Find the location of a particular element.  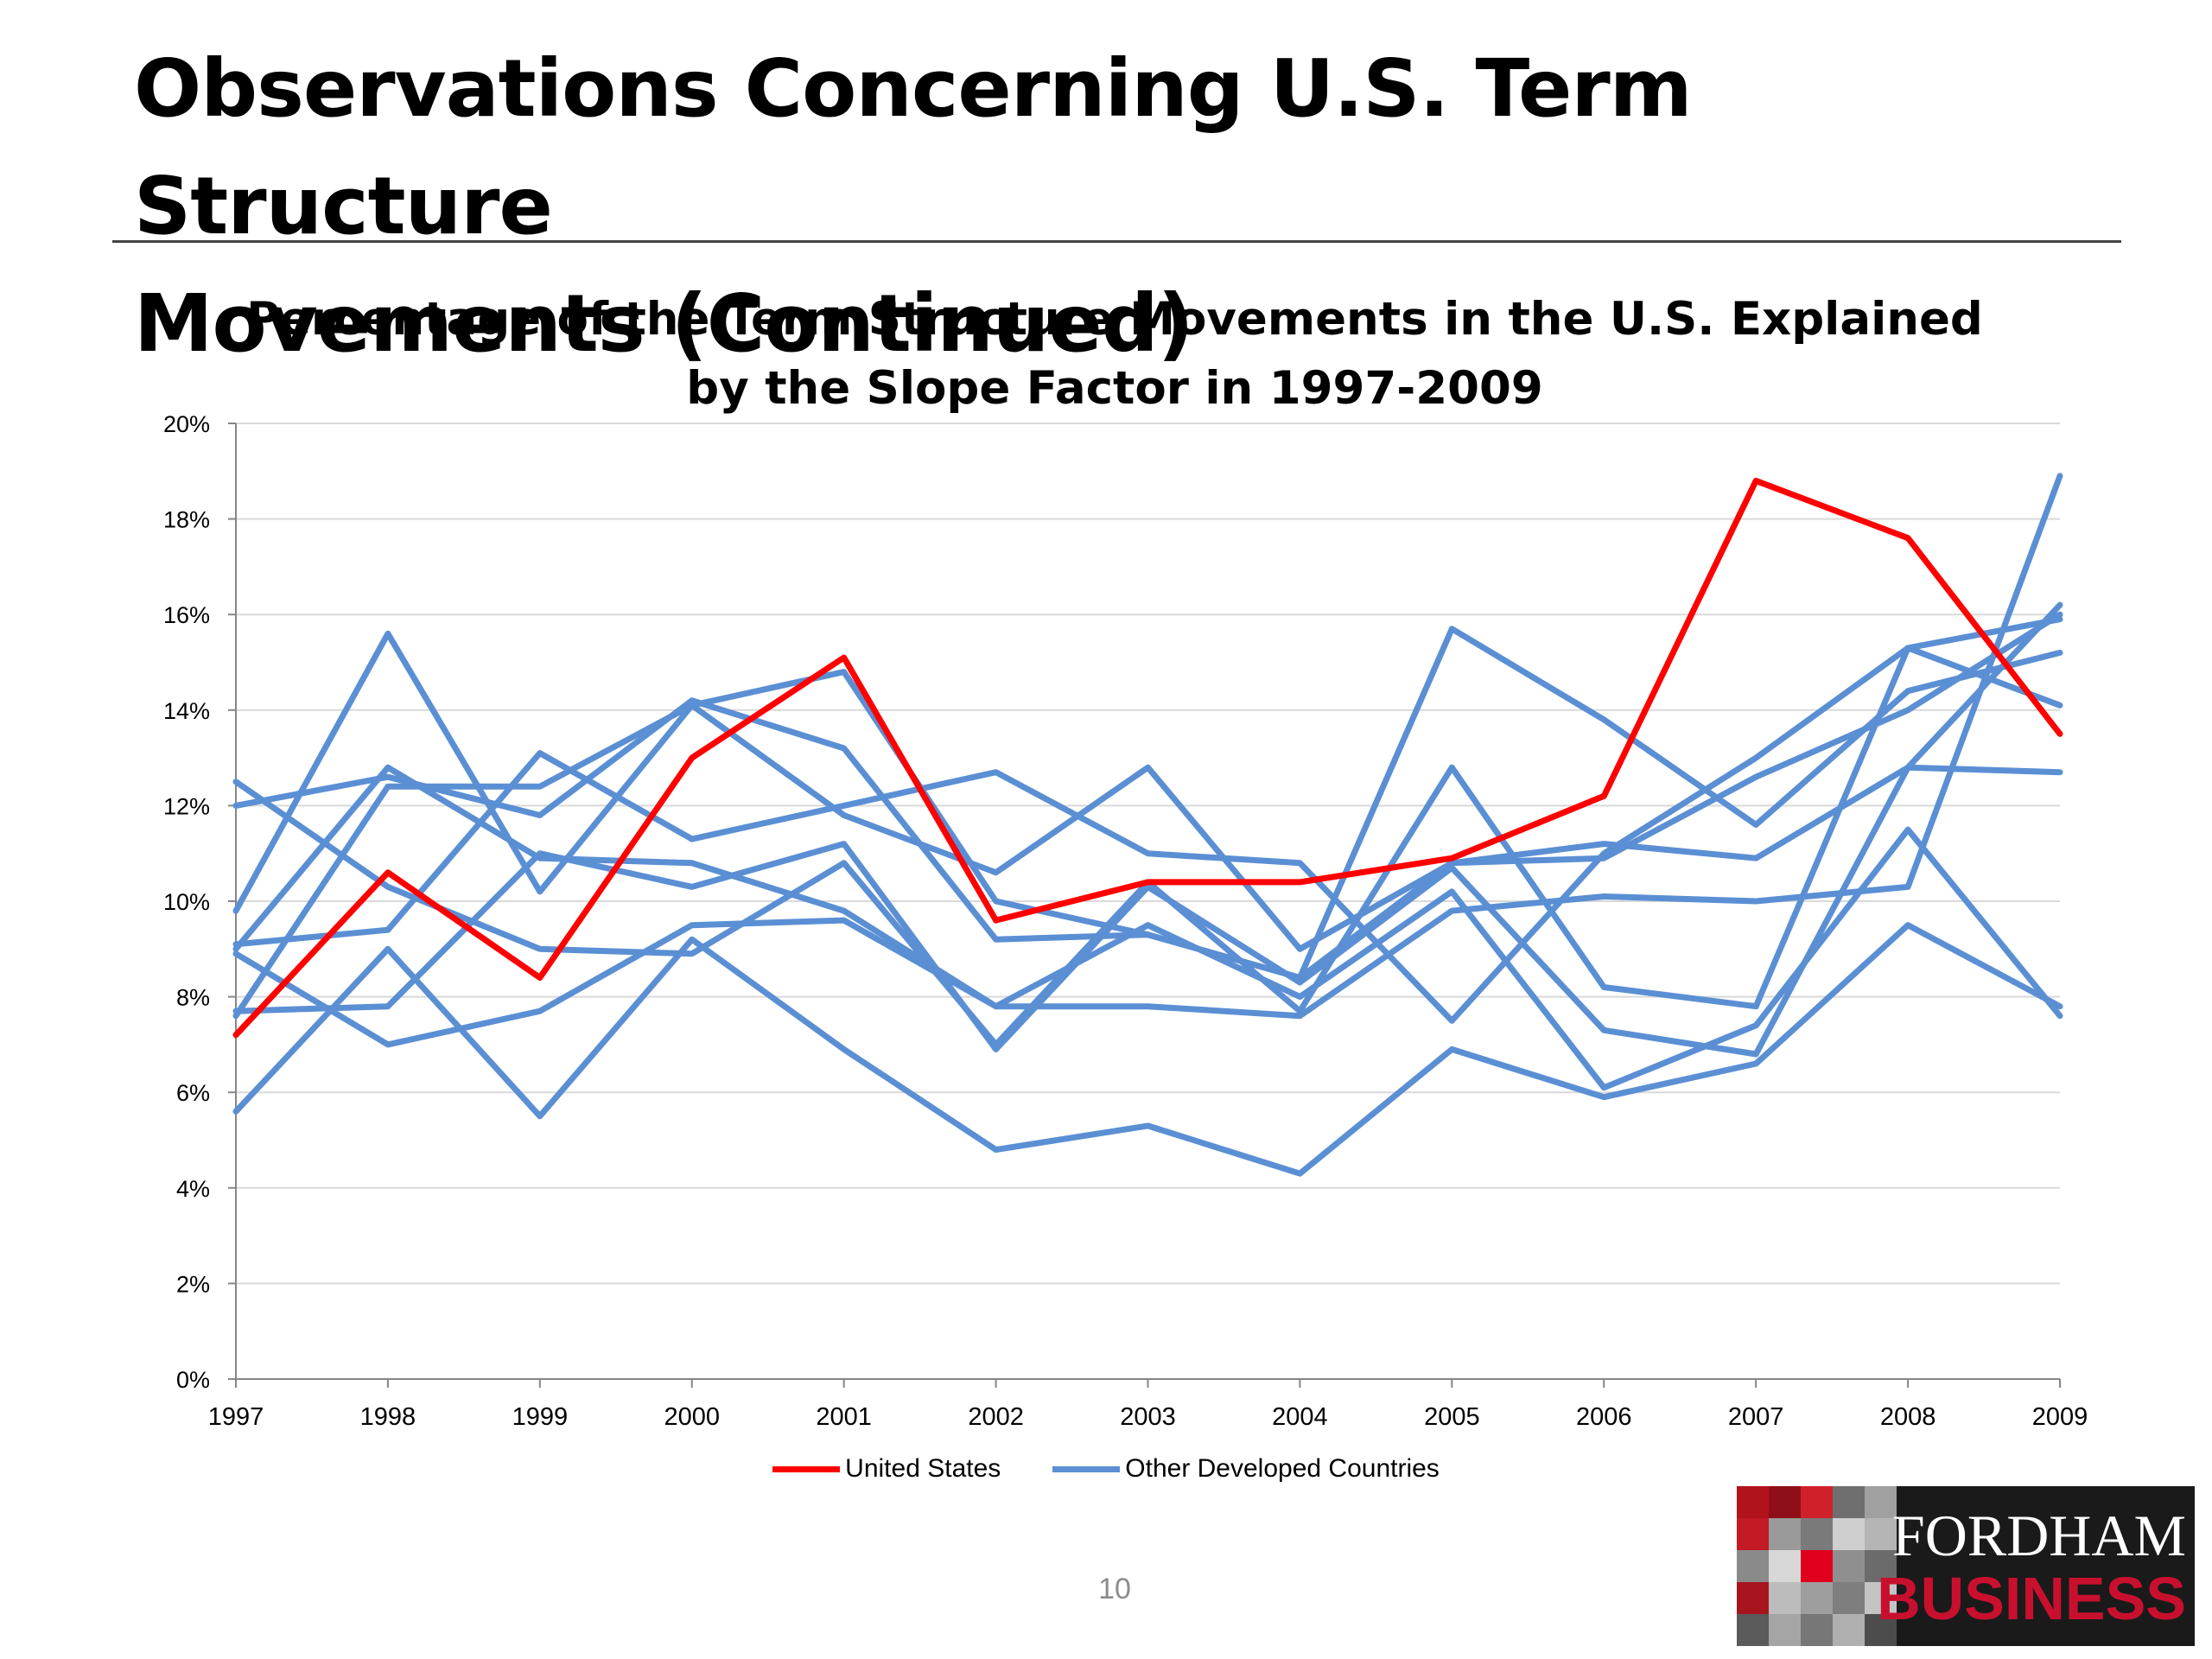

legend-item-other: Other Developed Countries is located at coordinates (1246, 1469).